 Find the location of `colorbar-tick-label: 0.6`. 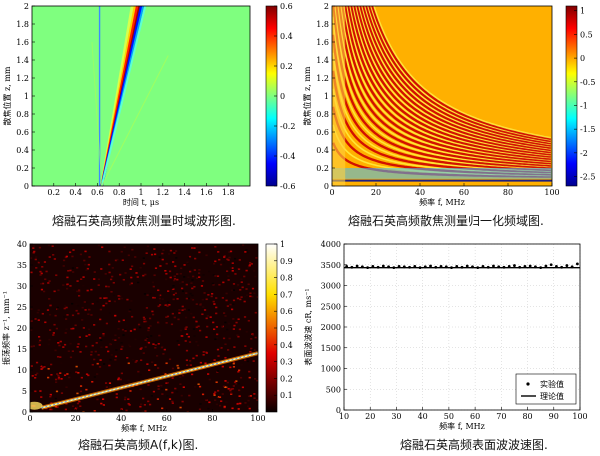

colorbar-tick-label: 0.6 is located at coordinates (286, 6).